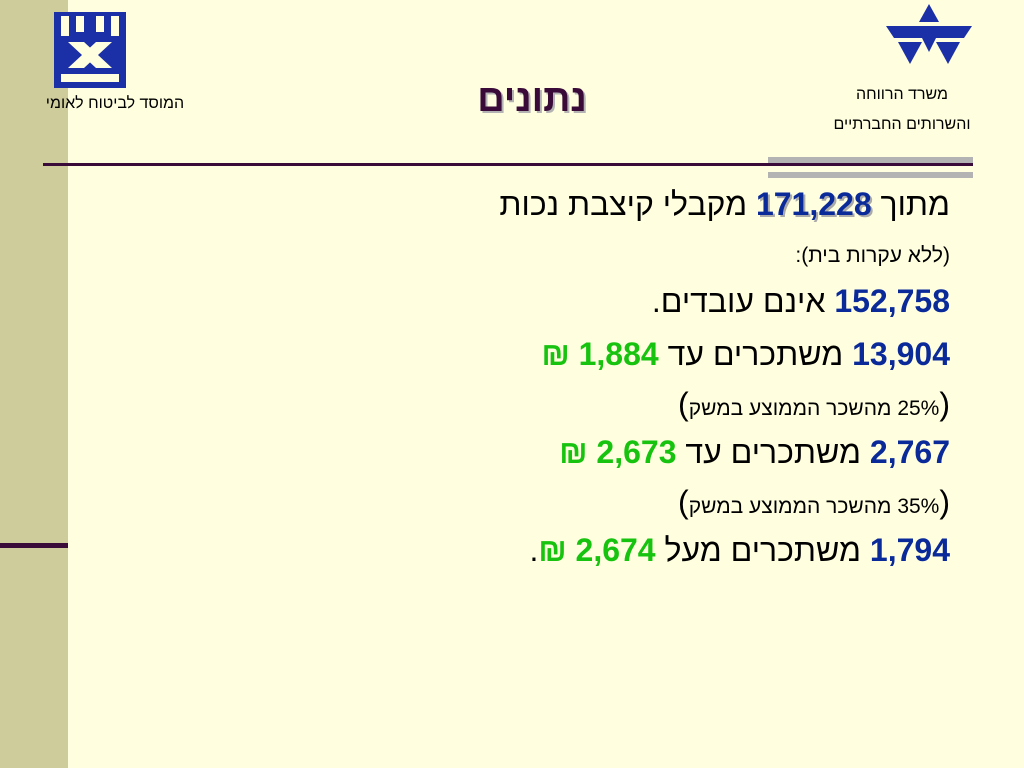 The image size is (1024, 768). What do you see at coordinates (762, 550) in the screenshot?
I see `line-8-text: משתכרים מעל` at bounding box center [762, 550].